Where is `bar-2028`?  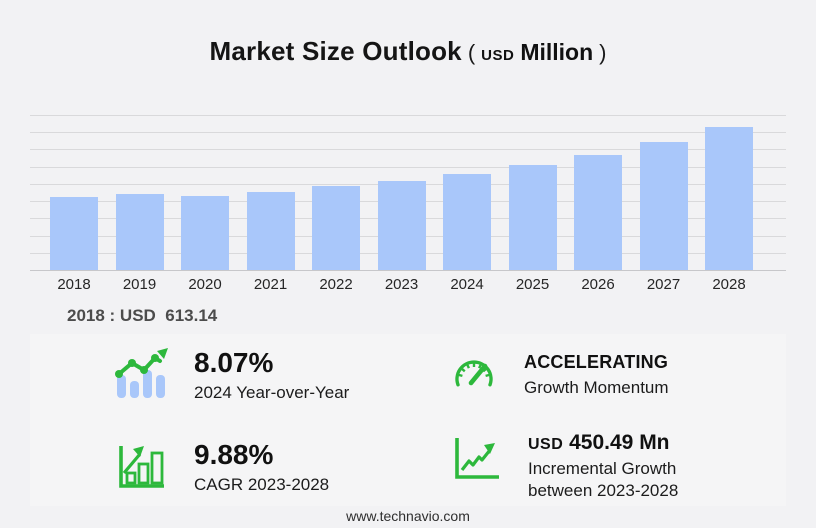 bar-2028 is located at coordinates (729, 198).